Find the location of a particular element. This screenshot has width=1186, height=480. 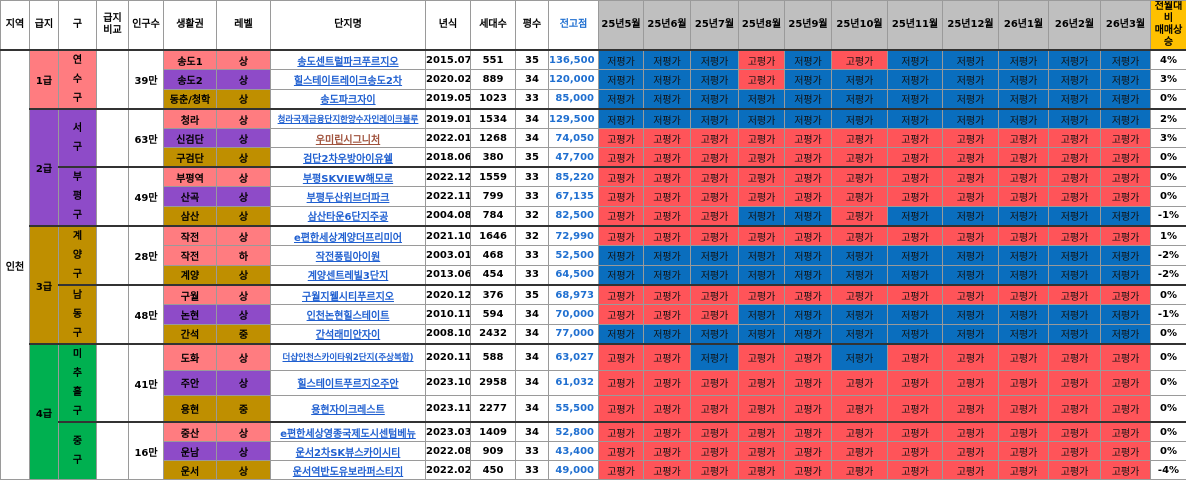

year-cell: 2018.06 is located at coordinates (448, 158).